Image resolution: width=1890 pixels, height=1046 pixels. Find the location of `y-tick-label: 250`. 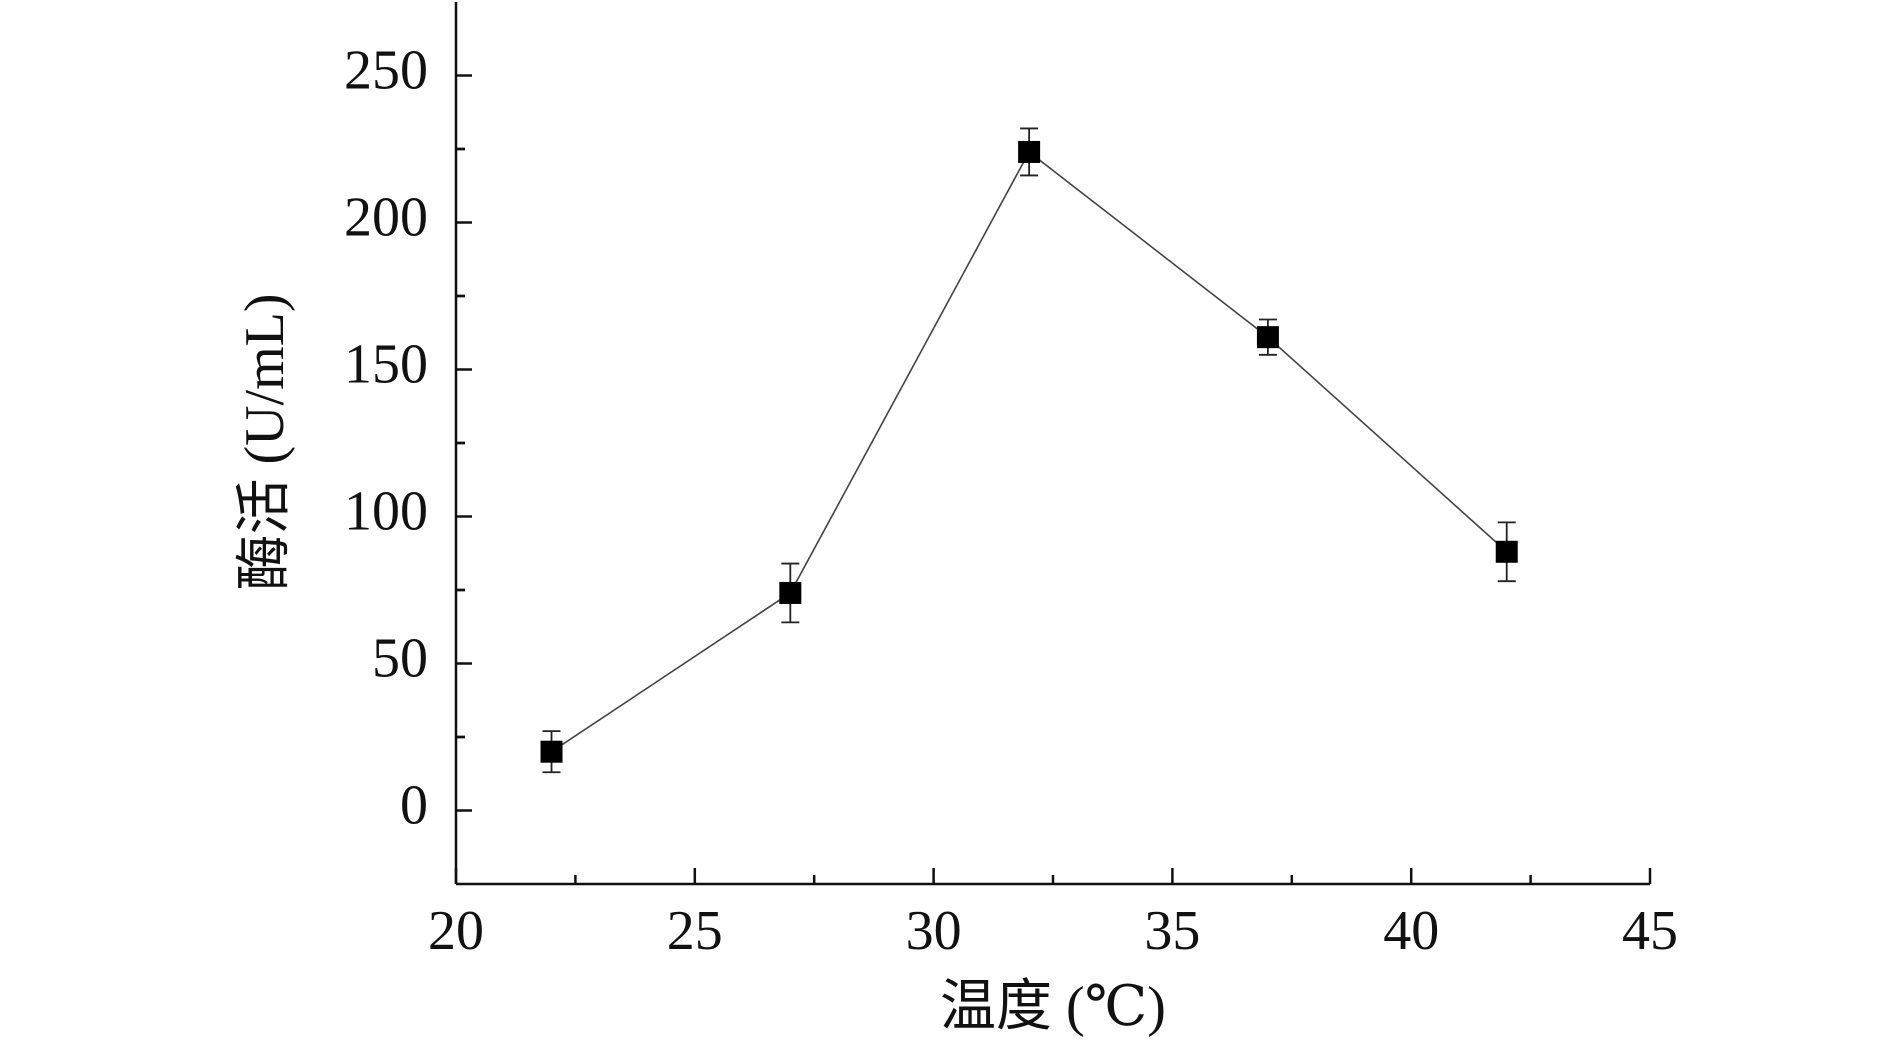

y-tick-label: 250 is located at coordinates (386, 70).